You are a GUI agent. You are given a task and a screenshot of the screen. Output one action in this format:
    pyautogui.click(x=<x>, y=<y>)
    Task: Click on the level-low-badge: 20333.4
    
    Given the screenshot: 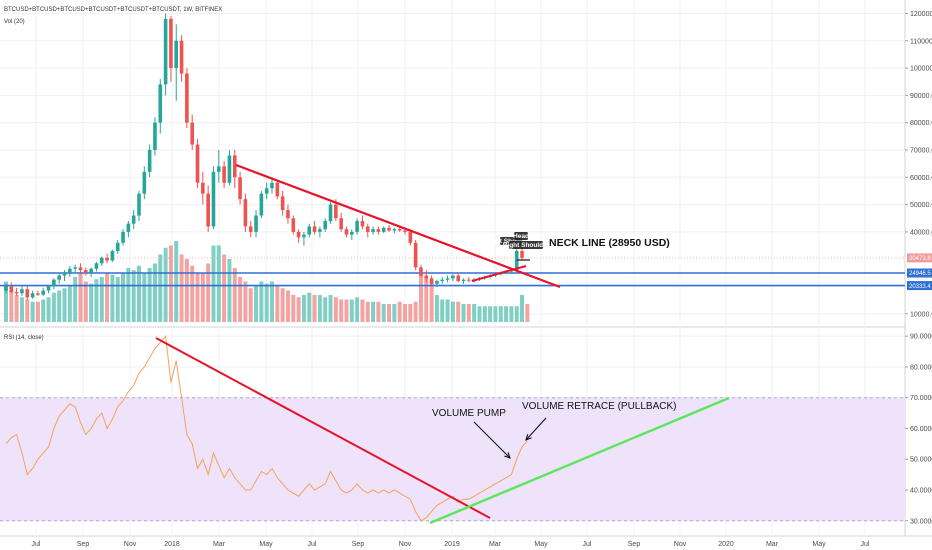 What is the action you would take?
    pyautogui.click(x=920, y=287)
    